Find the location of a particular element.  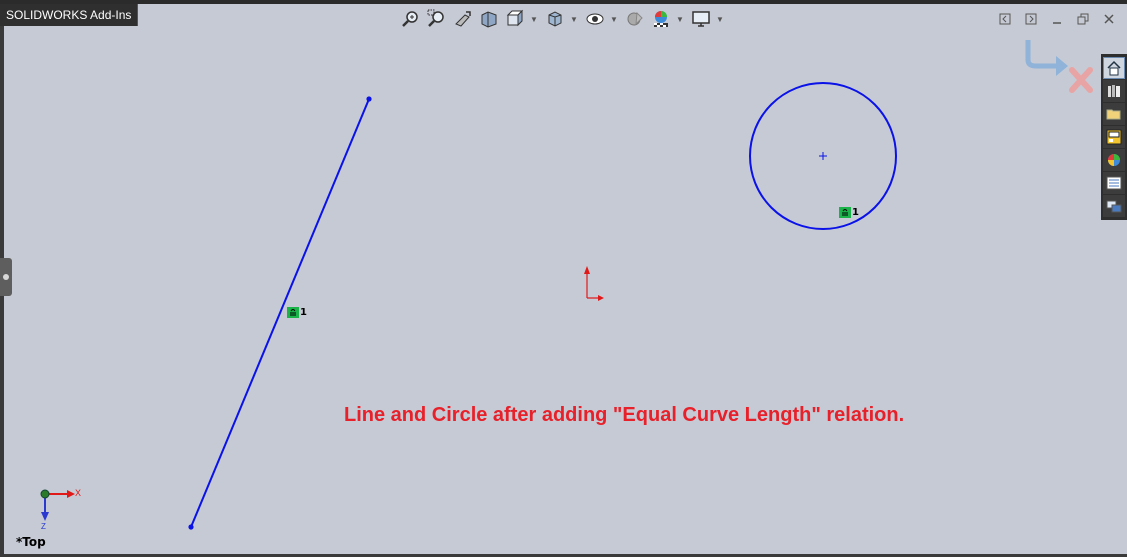

apply-scene-icon is located at coordinates (661, 19).